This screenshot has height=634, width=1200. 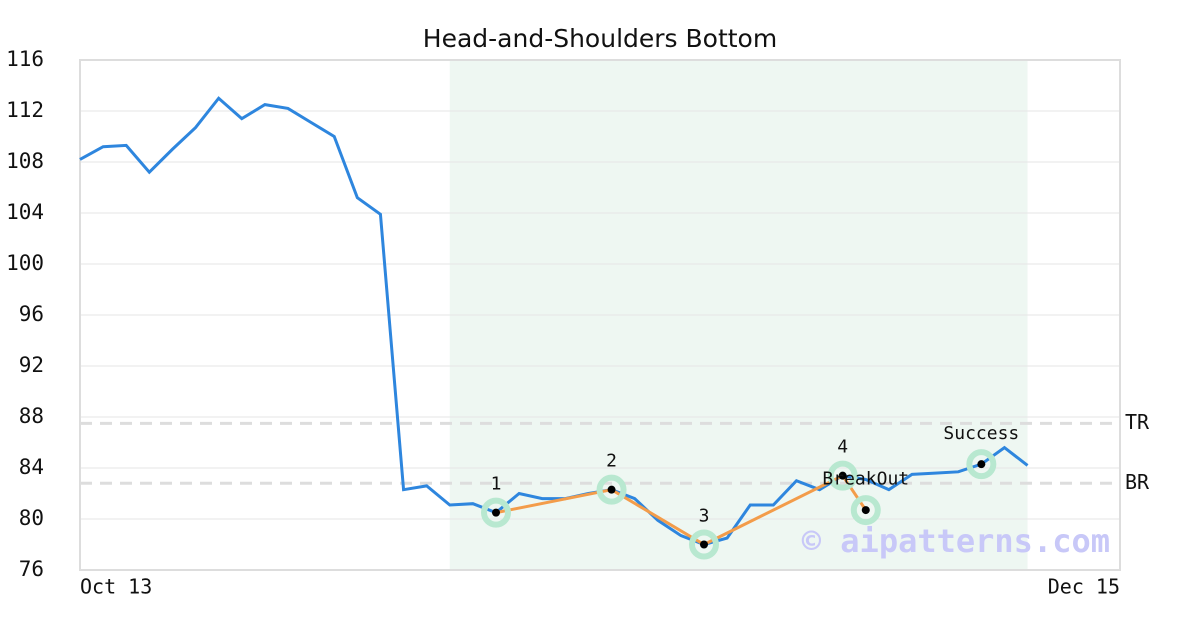 I want to click on pivot-label: 1, so click(x=496, y=484).